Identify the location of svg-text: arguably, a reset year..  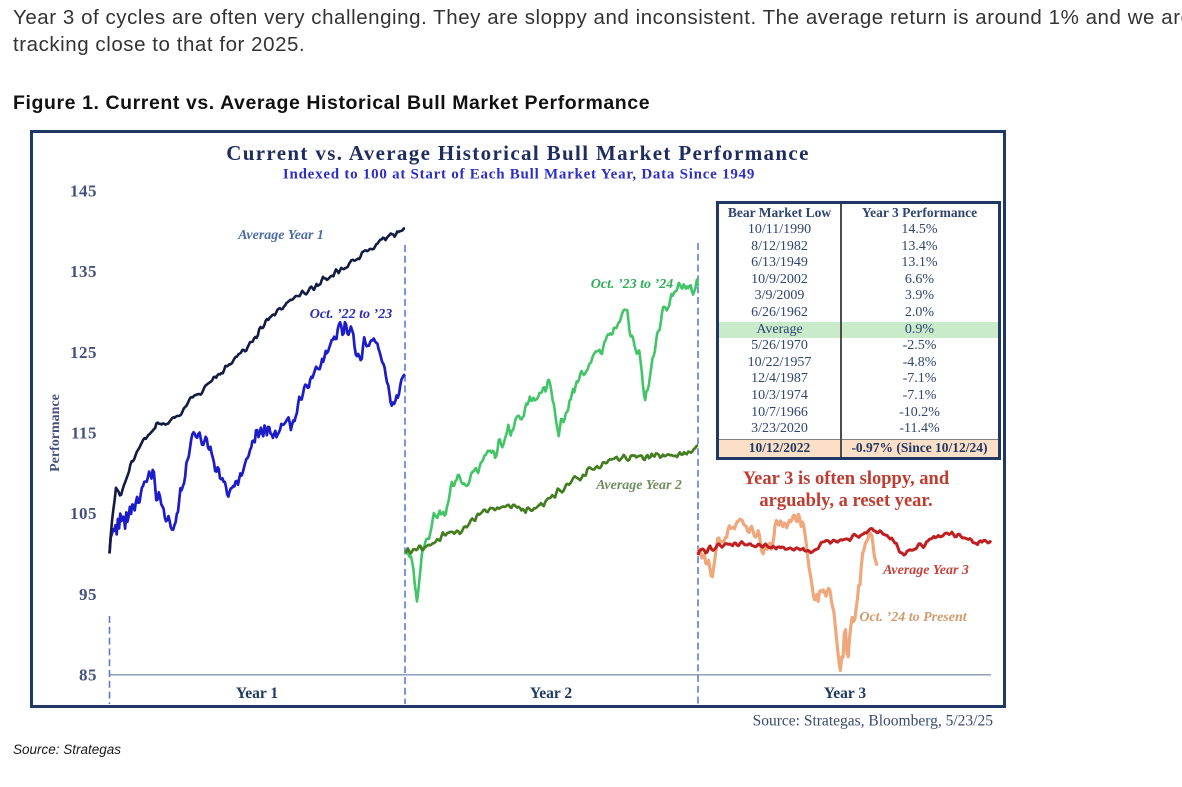
(845, 501).